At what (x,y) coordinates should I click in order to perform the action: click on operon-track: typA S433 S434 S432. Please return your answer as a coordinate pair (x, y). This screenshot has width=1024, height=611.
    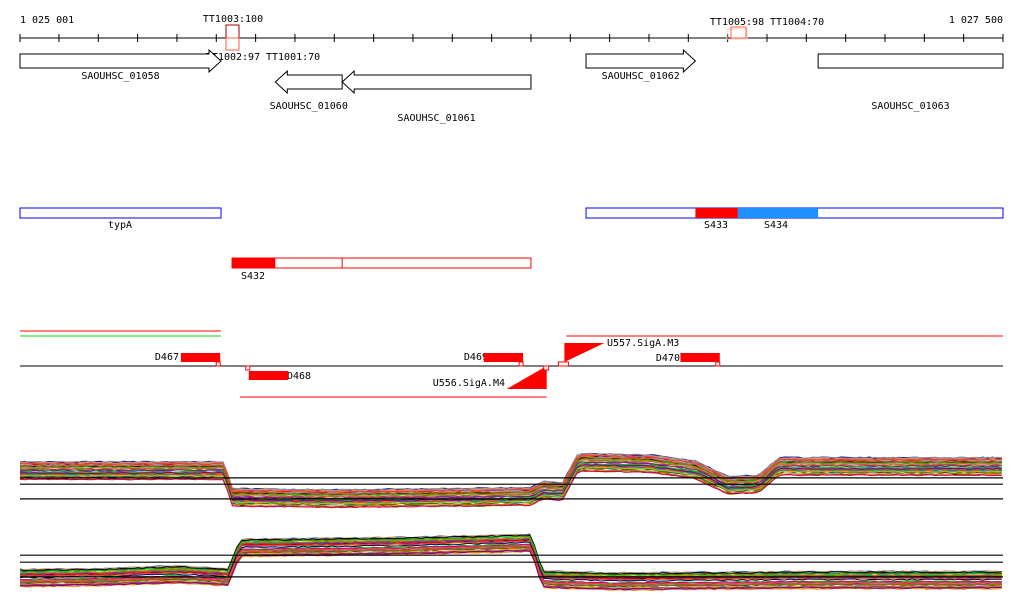
    Looking at the image, I should click on (511, 244).